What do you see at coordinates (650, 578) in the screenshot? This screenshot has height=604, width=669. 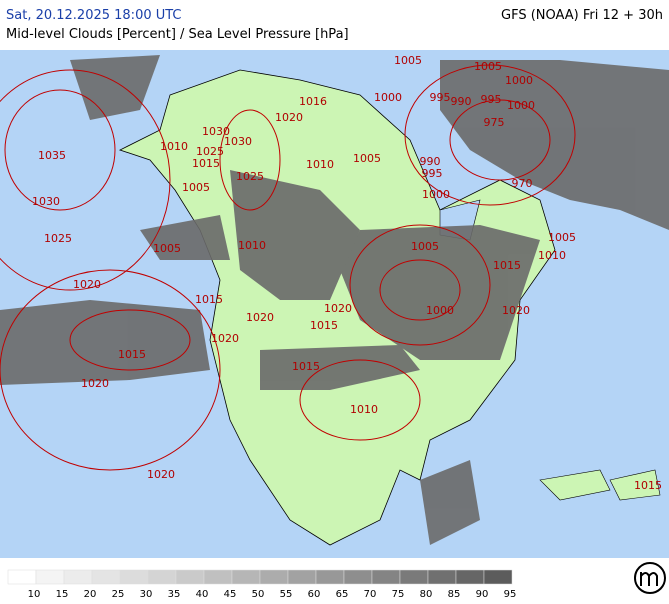 I see `logo` at bounding box center [650, 578].